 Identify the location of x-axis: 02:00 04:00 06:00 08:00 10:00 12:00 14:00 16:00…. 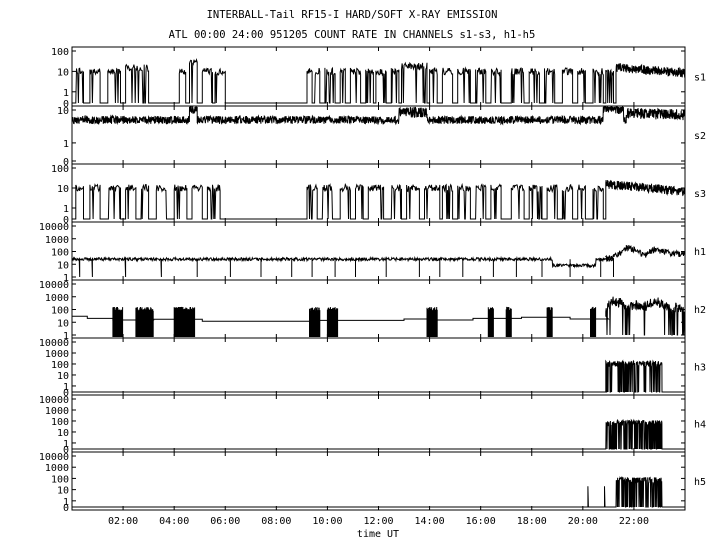
(378, 521).